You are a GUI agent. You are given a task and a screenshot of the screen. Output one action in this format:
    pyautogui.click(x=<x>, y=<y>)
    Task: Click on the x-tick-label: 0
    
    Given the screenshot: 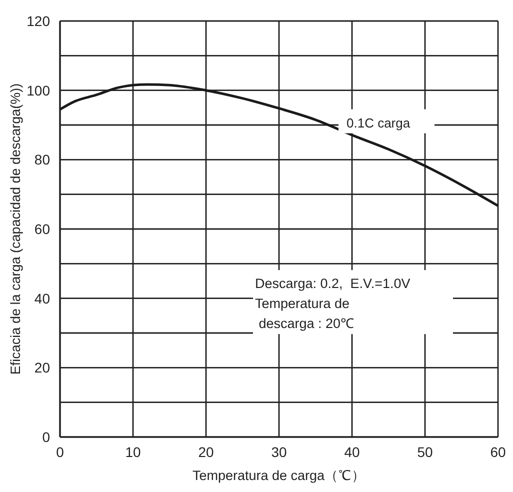 What is the action you would take?
    pyautogui.click(x=60, y=452)
    